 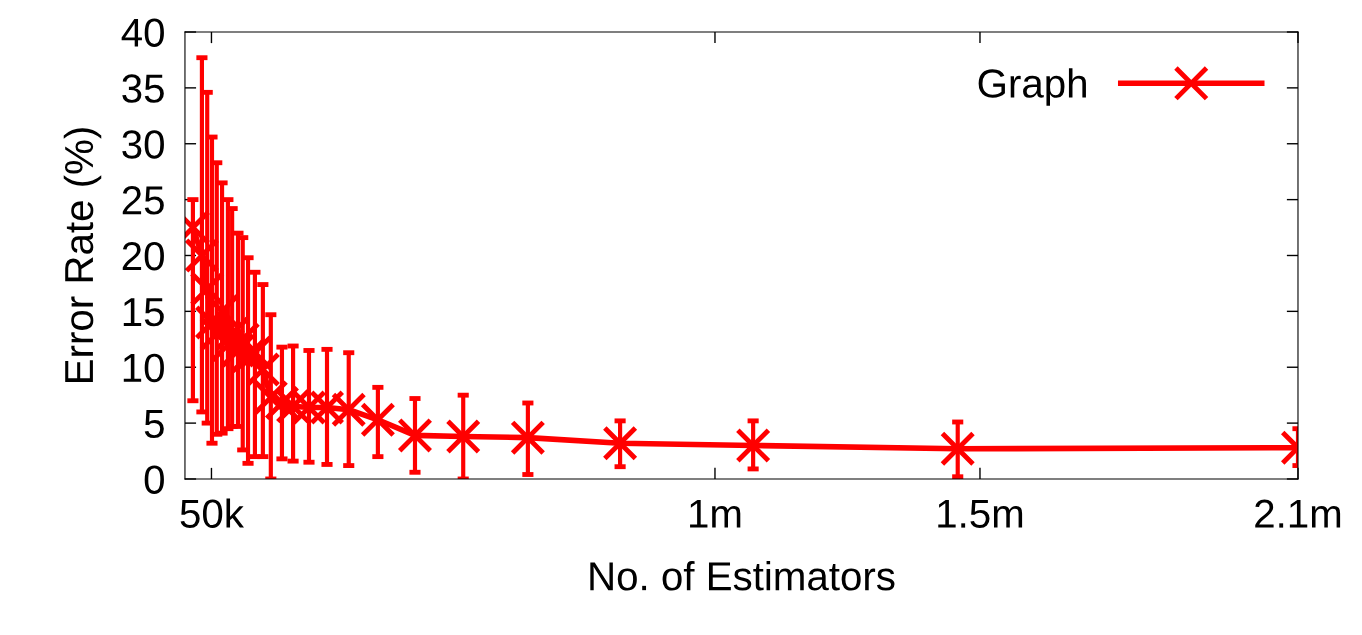 I want to click on y-tick-label: 10, so click(x=143, y=368).